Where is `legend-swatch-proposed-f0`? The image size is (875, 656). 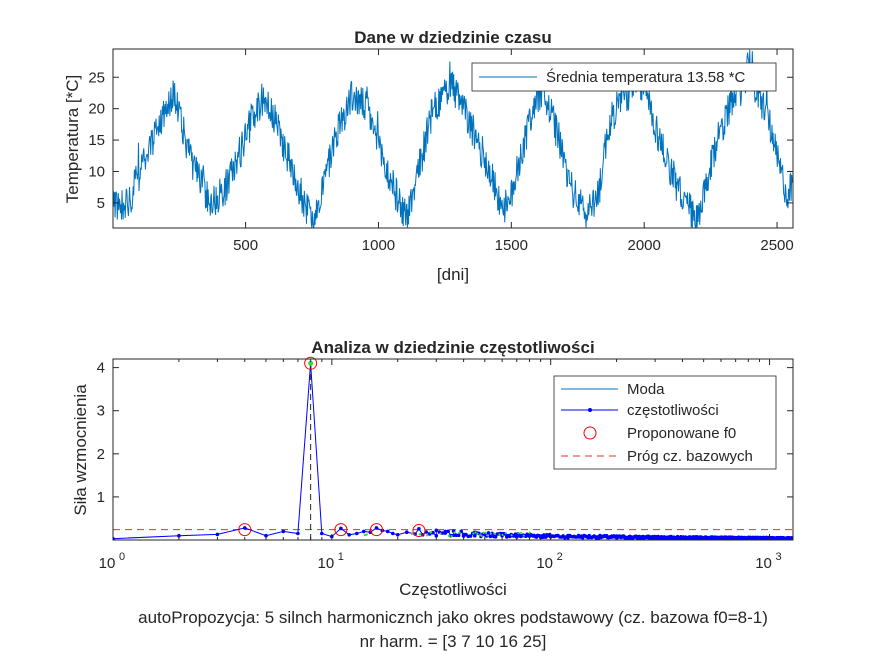
legend-swatch-proposed-f0 is located at coordinates (590, 433).